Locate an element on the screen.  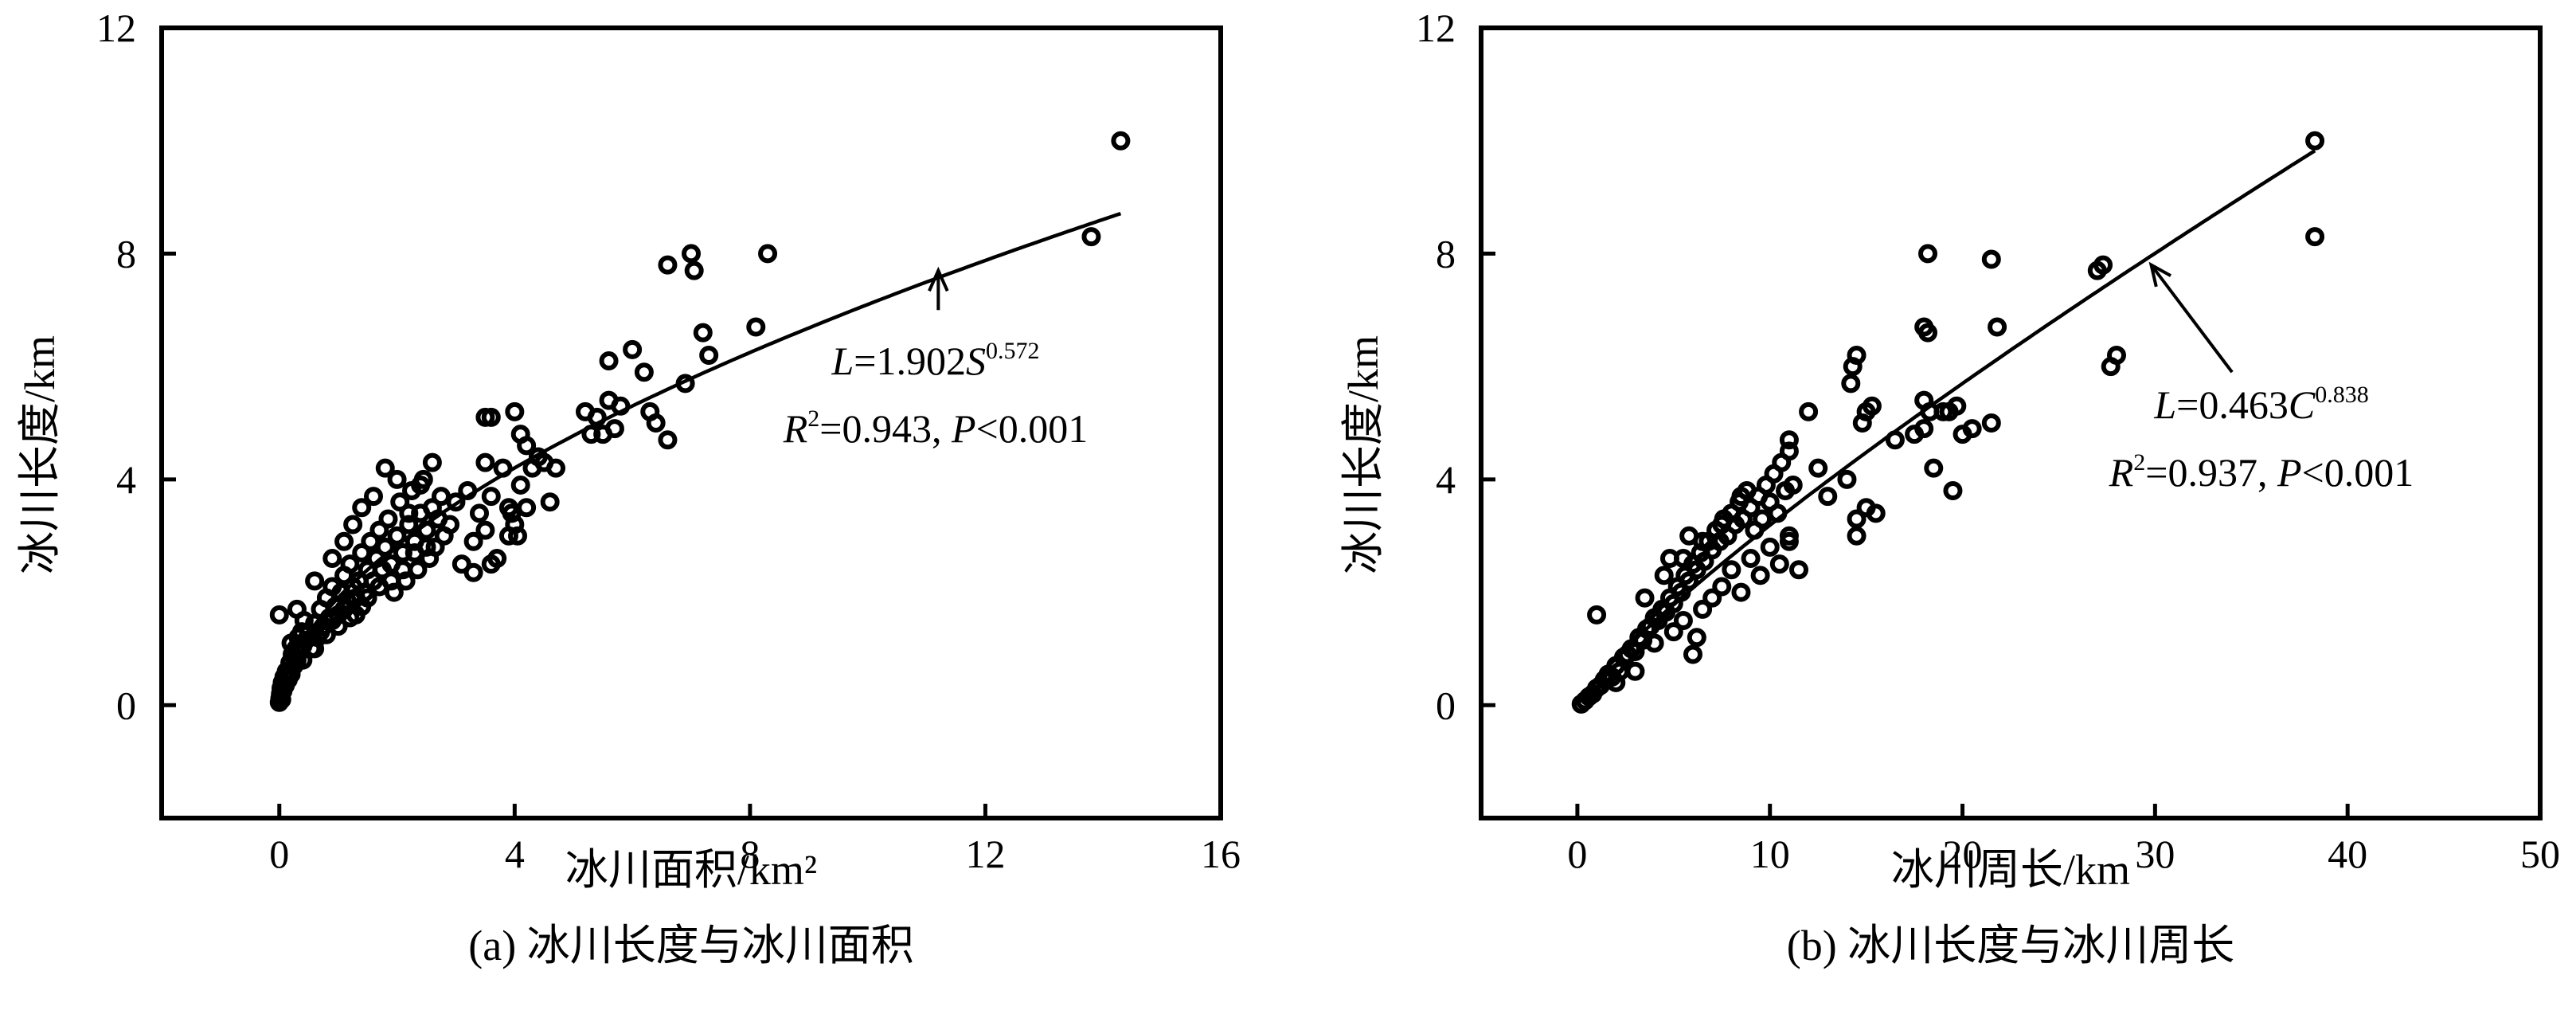
panel-a-equation: L=1.902S0.572 is located at coordinates (935, 360).